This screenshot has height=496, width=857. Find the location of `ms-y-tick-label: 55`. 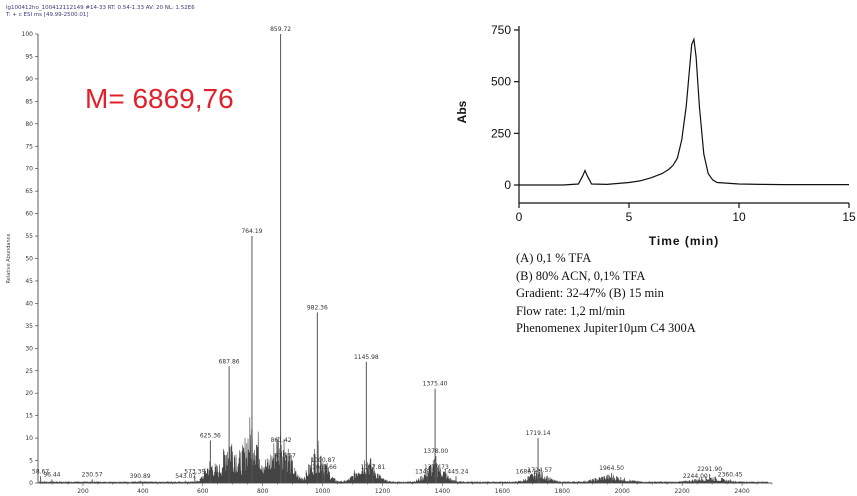

ms-y-tick-label: 55 is located at coordinates (29, 236).